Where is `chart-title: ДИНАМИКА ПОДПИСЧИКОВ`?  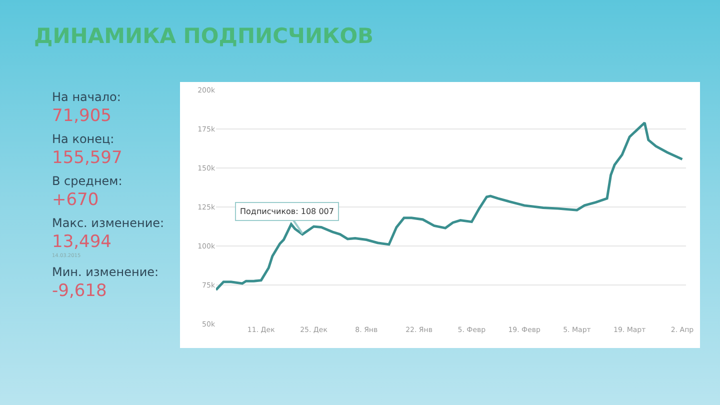 chart-title: ДИНАМИКА ПОДПИСЧИКОВ is located at coordinates (204, 36).